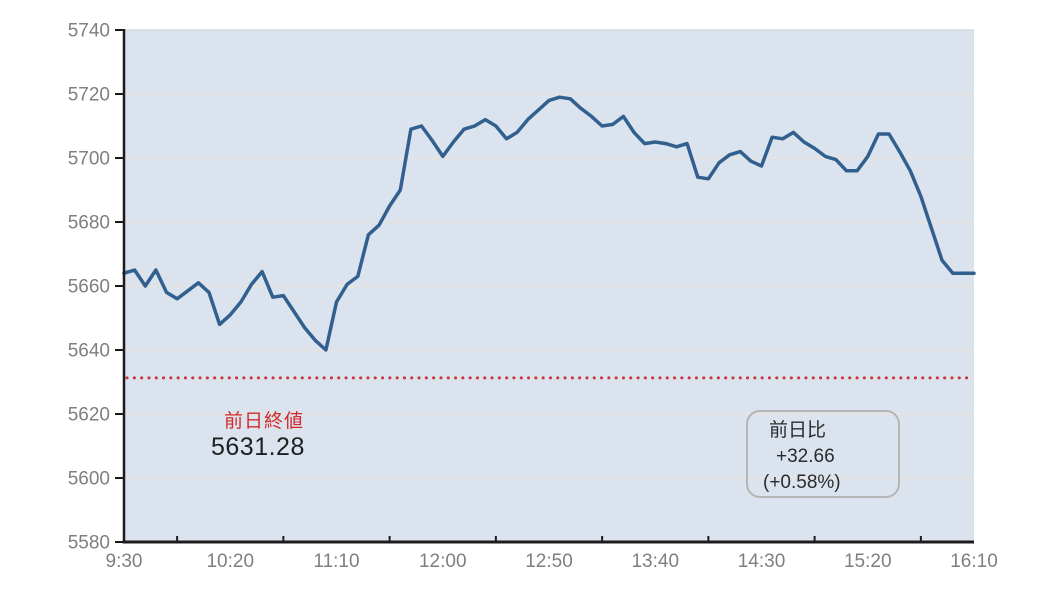  Describe the element at coordinates (89, 159) in the screenshot. I see `y-tick-label: 5700` at that location.